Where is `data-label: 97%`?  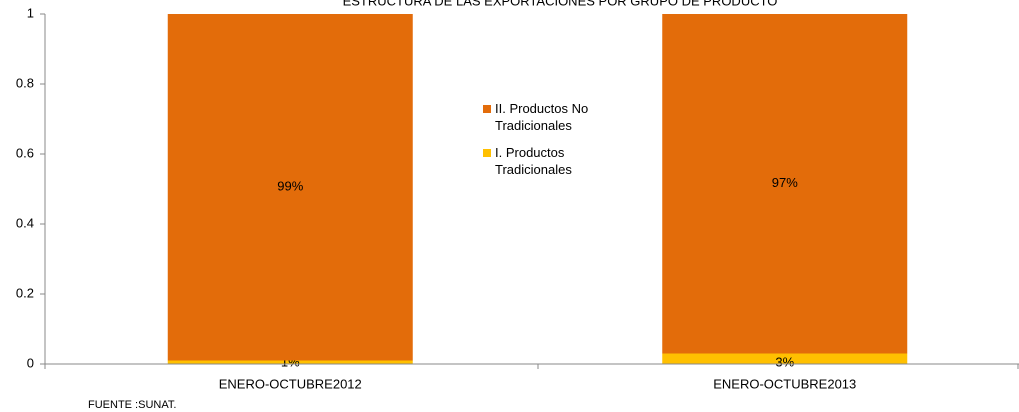
data-label: 97% is located at coordinates (785, 182).